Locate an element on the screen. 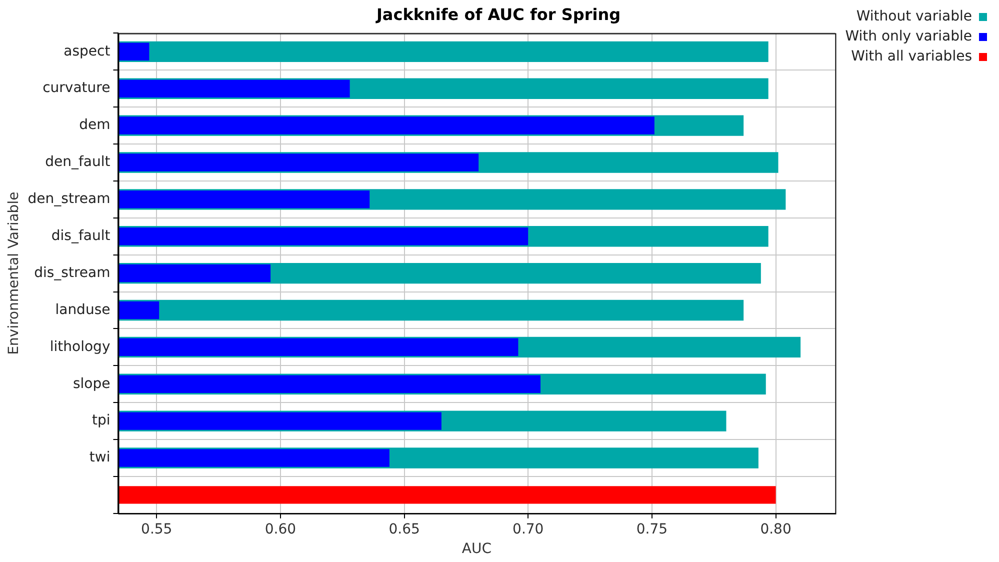 Image resolution: width=999 pixels, height=562 pixels. y-tick-label: dis_stream is located at coordinates (72, 272).